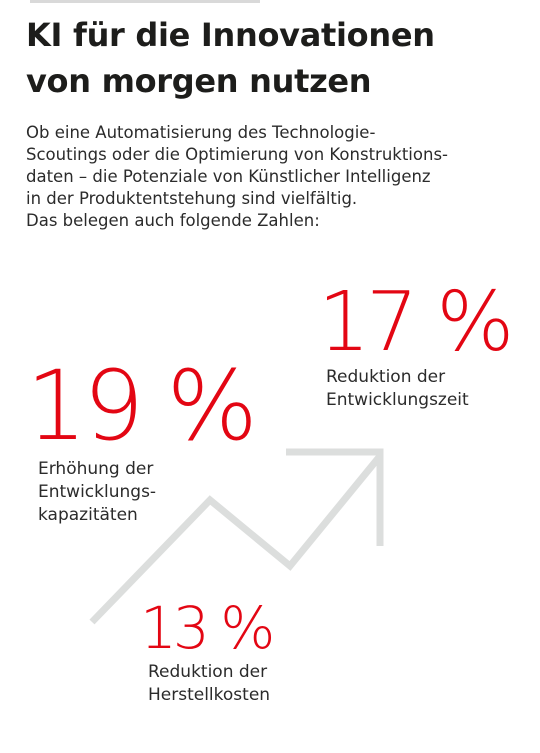 This screenshot has width=540, height=753. I want to click on stat-label-line: Erhöhung der, so click(96, 469).